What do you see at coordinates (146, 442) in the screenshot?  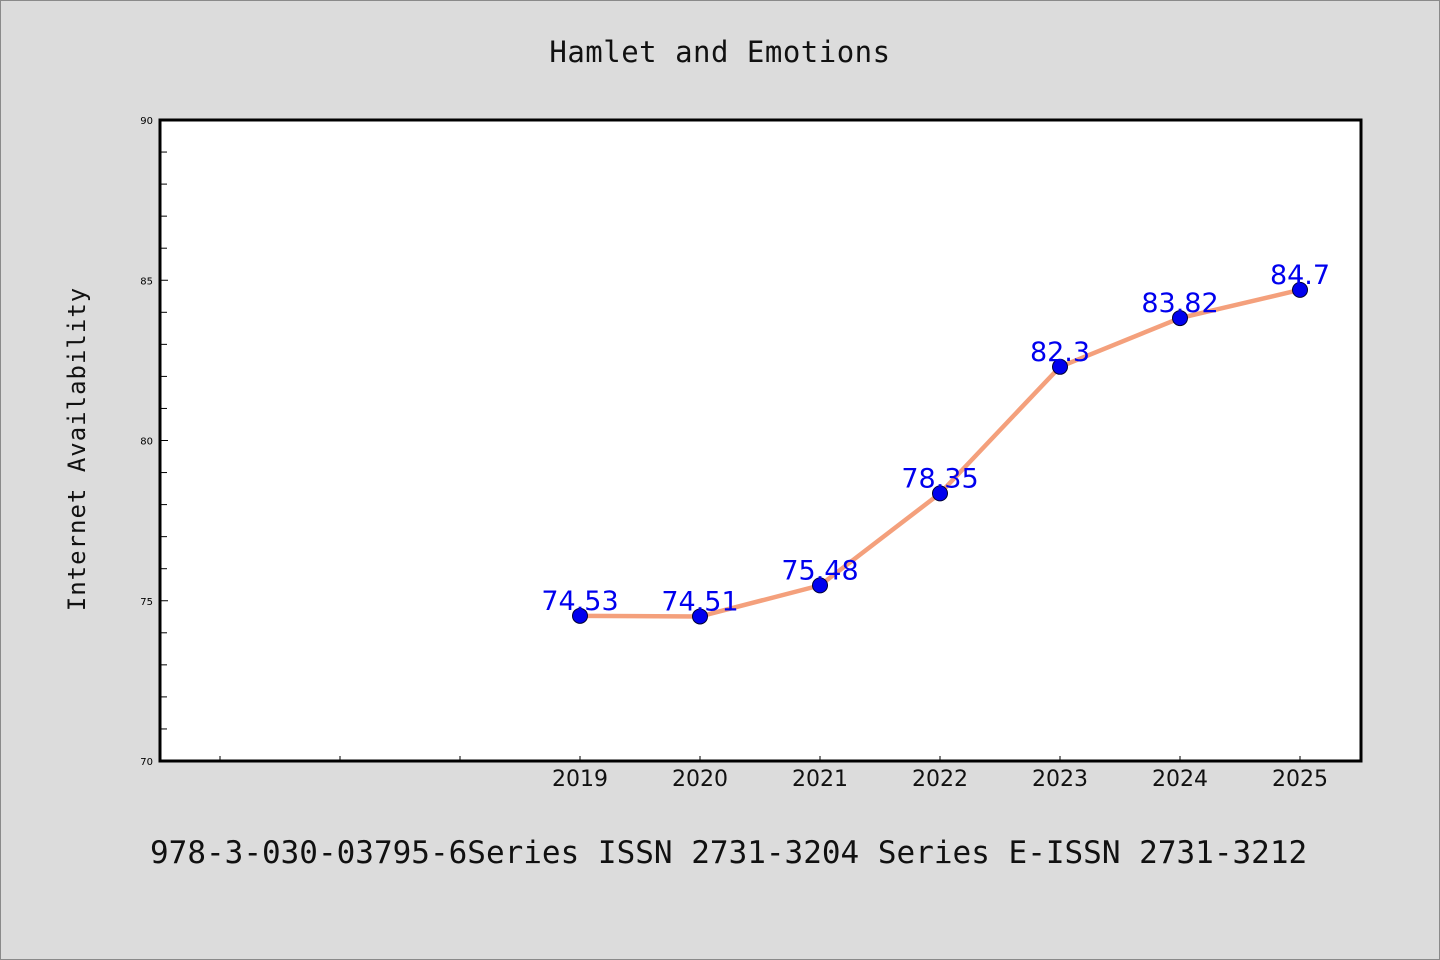 I see `y-tick-label: 80` at bounding box center [146, 442].